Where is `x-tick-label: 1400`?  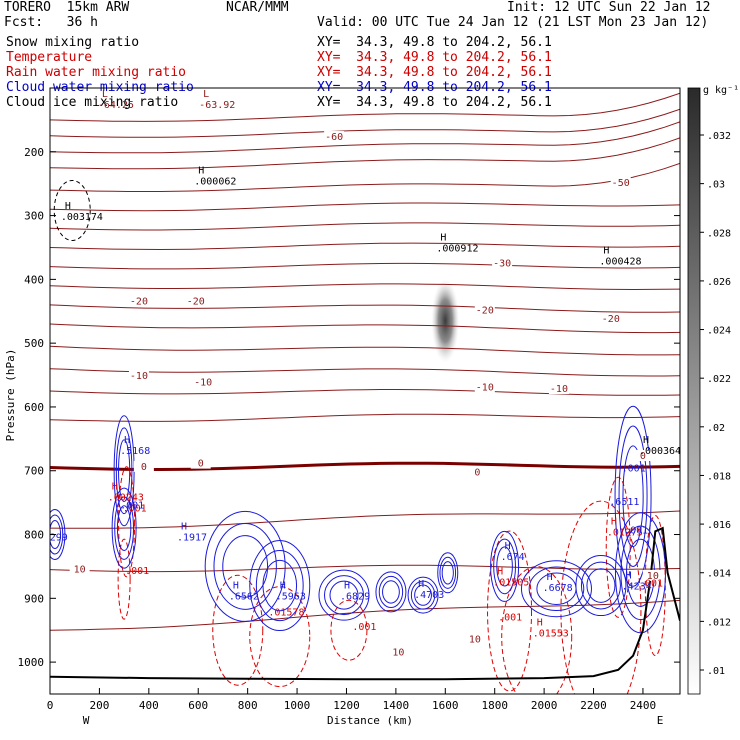
x-tick-label: 1400 is located at coordinates (396, 705).